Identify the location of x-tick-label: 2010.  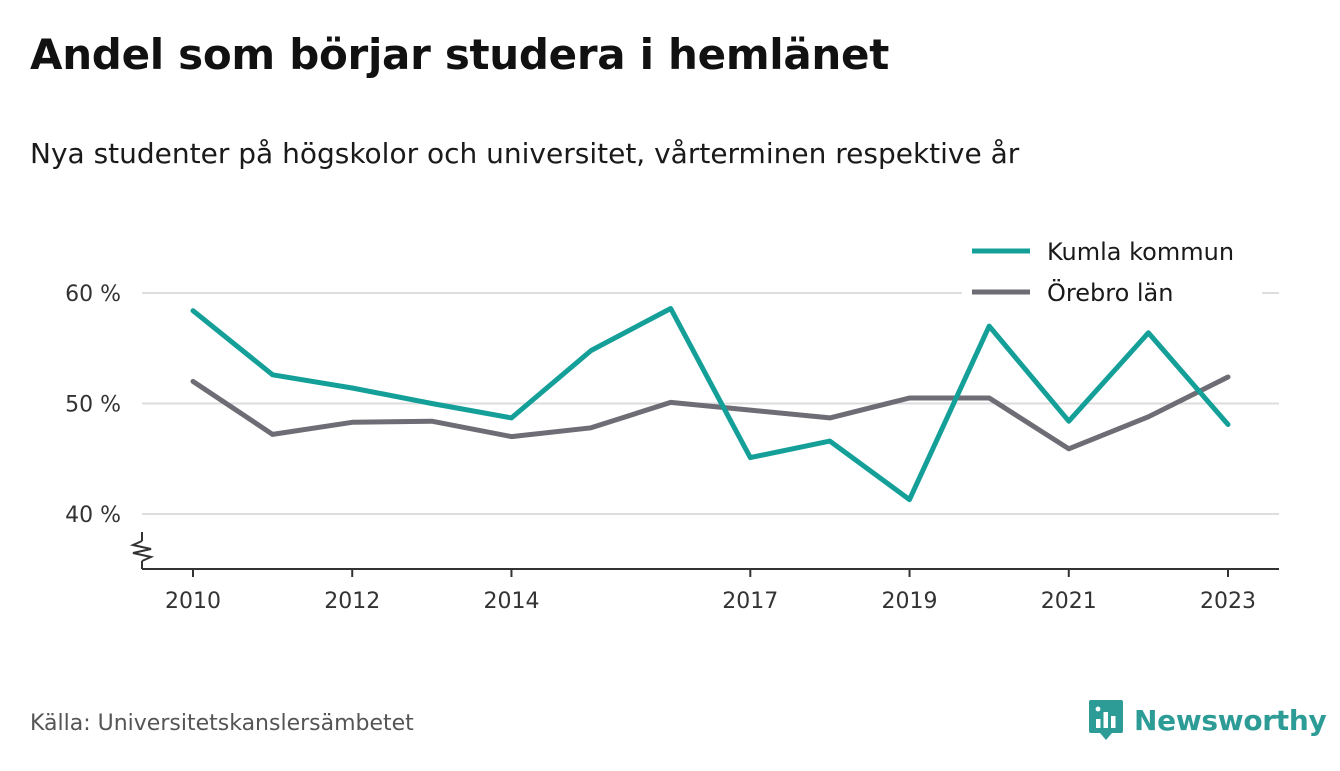
(193, 601).